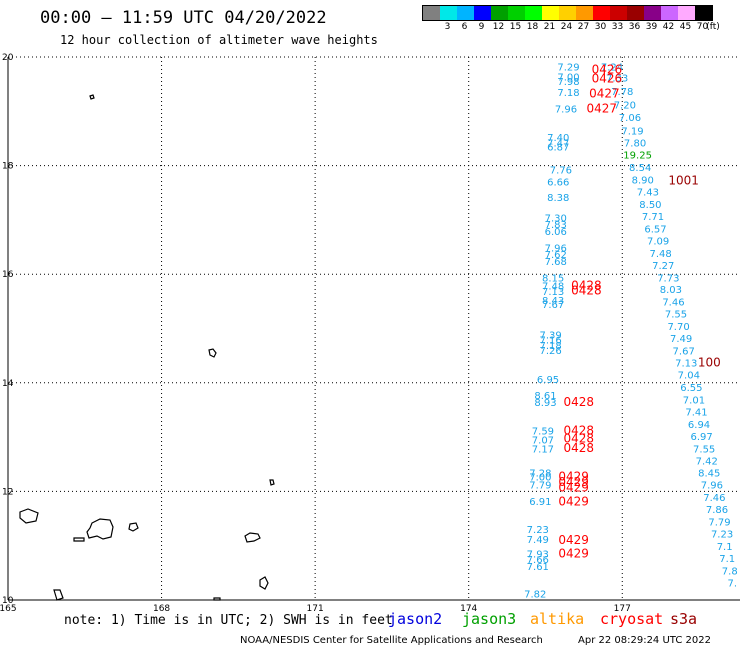  I want to click on lat-tick-label: 16, so click(8, 275).